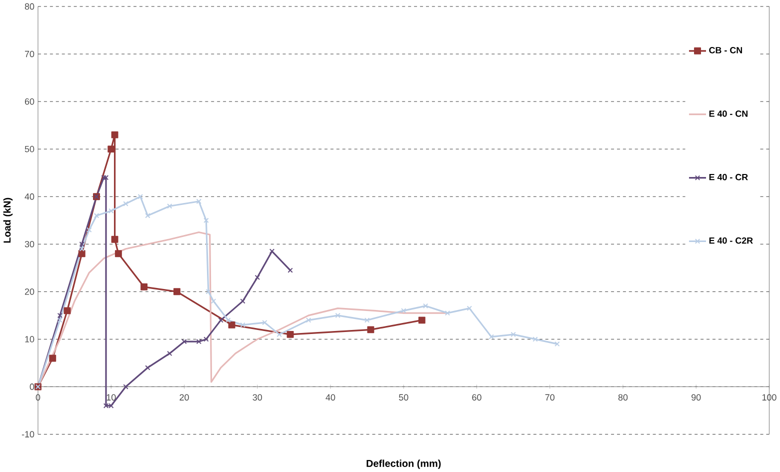  What do you see at coordinates (728, 177) in the screenshot?
I see `legend-label: E 40 - CR` at bounding box center [728, 177].